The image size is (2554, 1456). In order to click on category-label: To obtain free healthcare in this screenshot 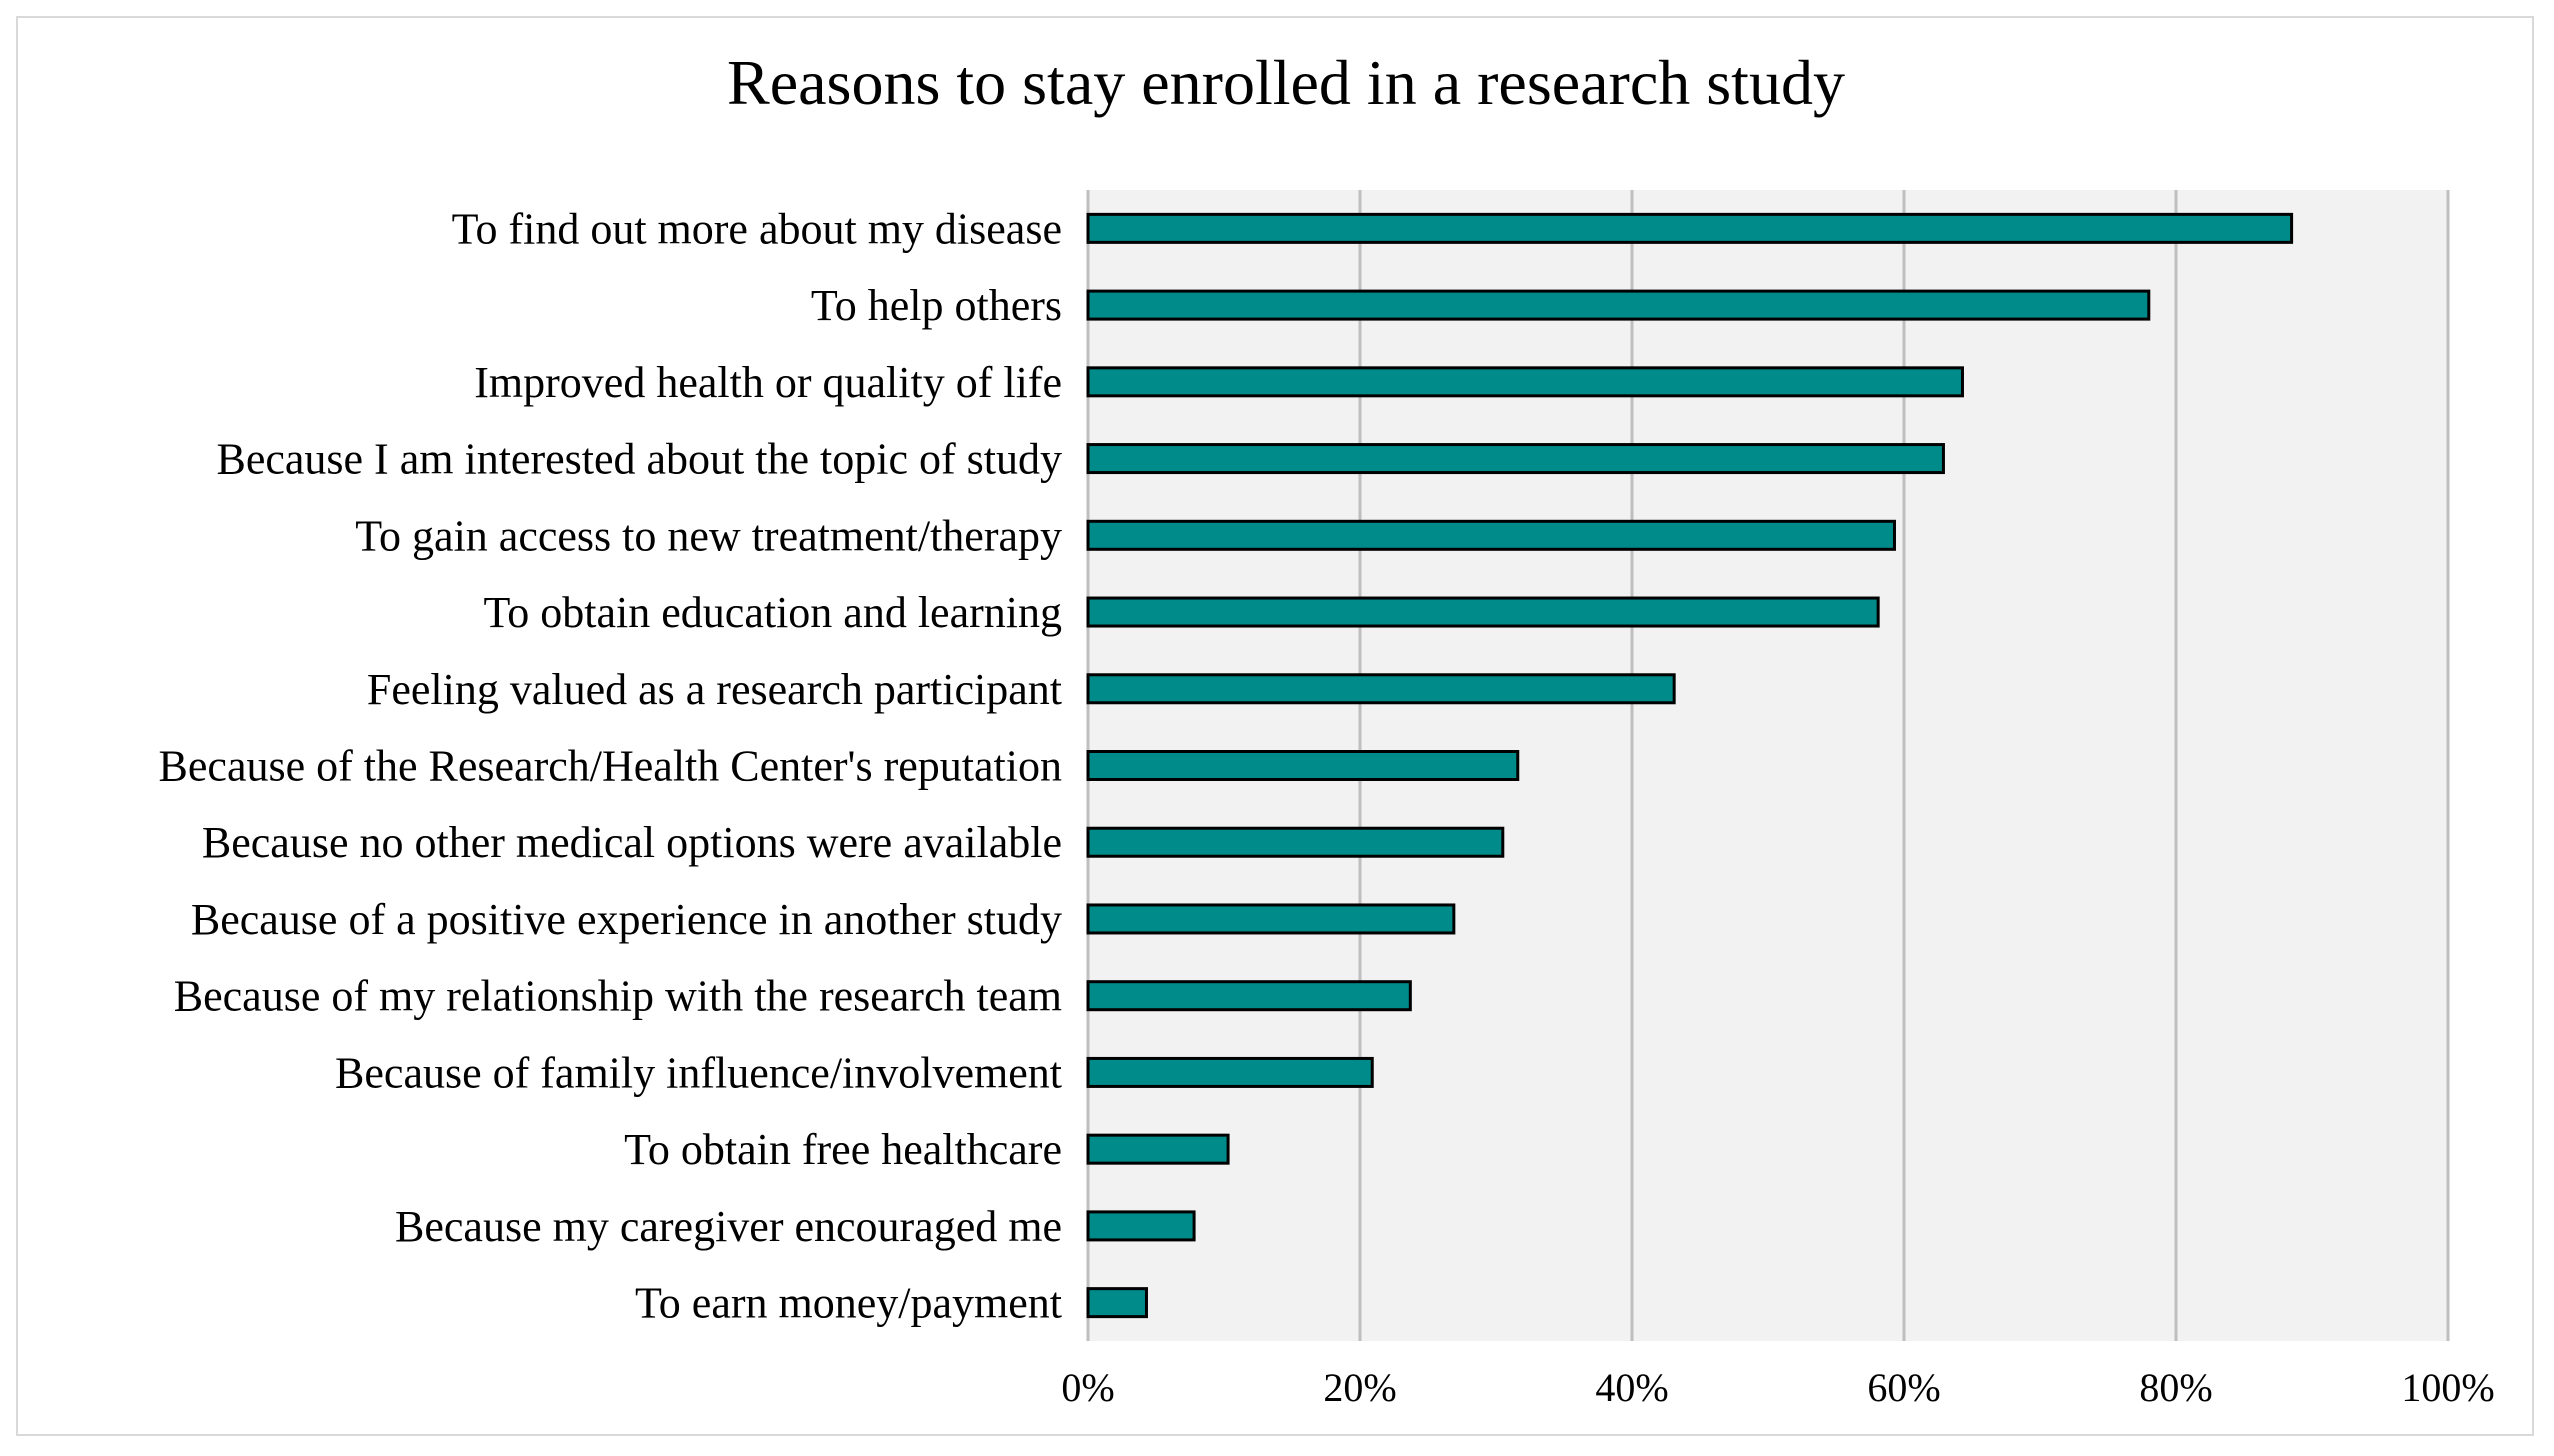, I will do `click(843, 1149)`.